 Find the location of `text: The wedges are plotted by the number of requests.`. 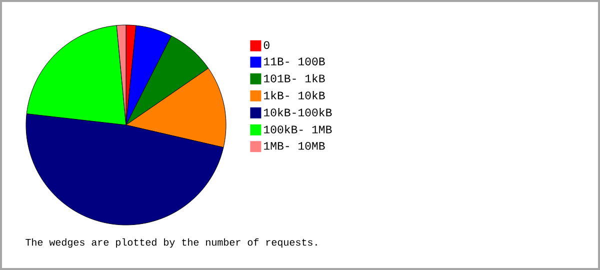

text: The wedges are plotted by the number of requests. is located at coordinates (171, 243).